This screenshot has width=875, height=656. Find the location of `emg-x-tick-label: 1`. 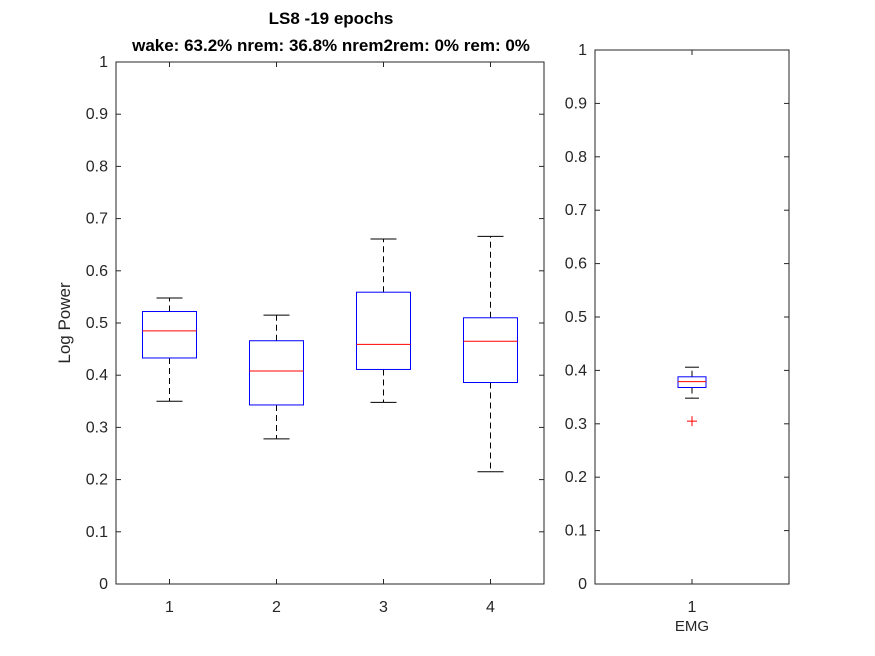

emg-x-tick-label: 1 is located at coordinates (692, 607).